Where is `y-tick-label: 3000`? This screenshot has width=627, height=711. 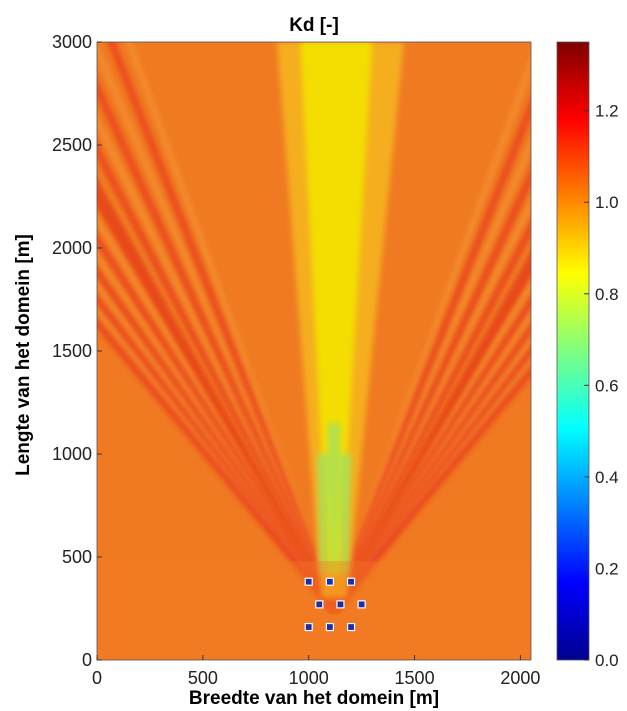 y-tick-label: 3000 is located at coordinates (72, 42).